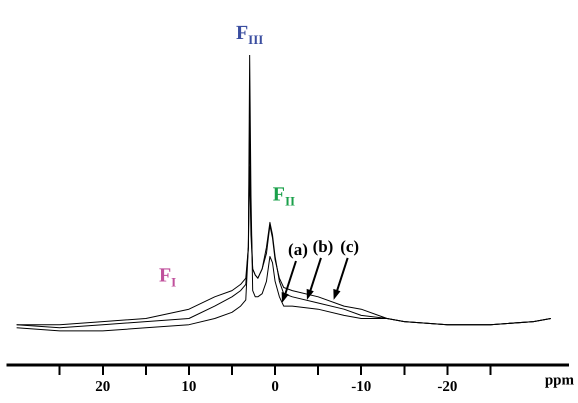 The height and width of the screenshot is (403, 578). I want to click on x-tick-label: -20, so click(447, 386).